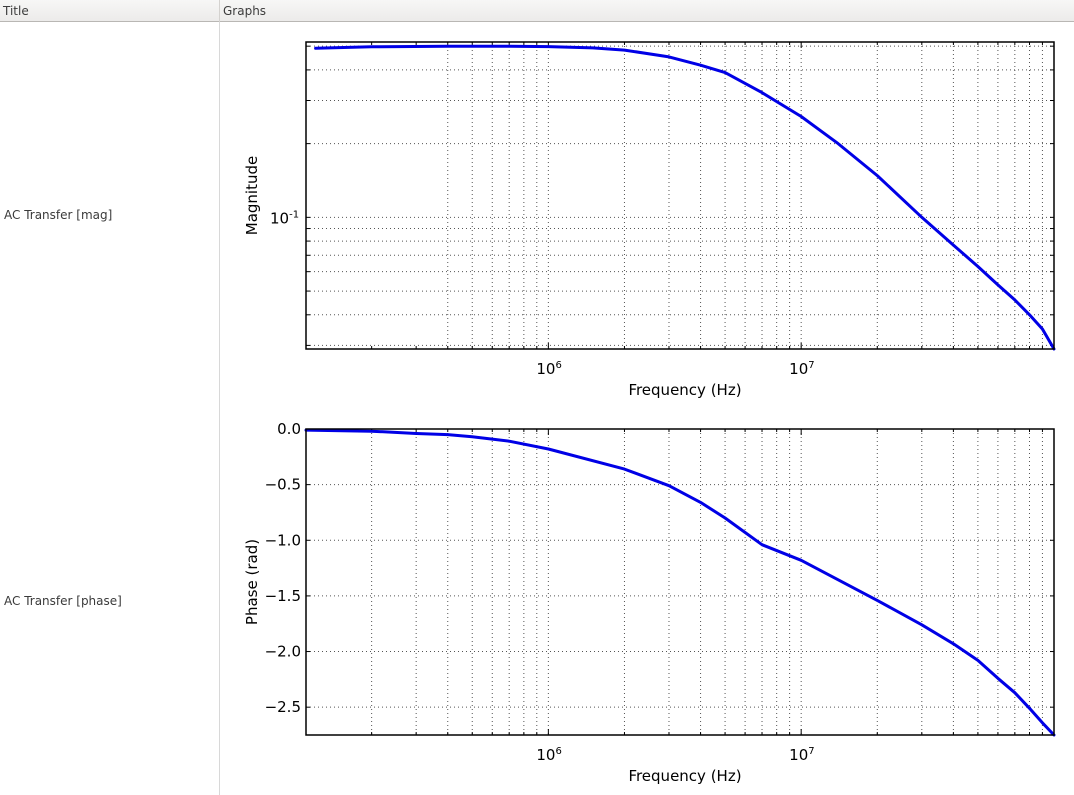 This screenshot has height=795, width=1074. What do you see at coordinates (58, 215) in the screenshot?
I see `row-title-magnitude: AC Transfer [mag]` at bounding box center [58, 215].